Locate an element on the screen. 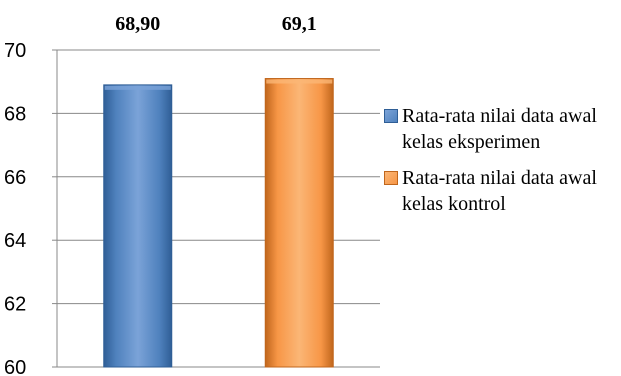 The image size is (621, 376). y-tick-label: 60 is located at coordinates (15, 366).